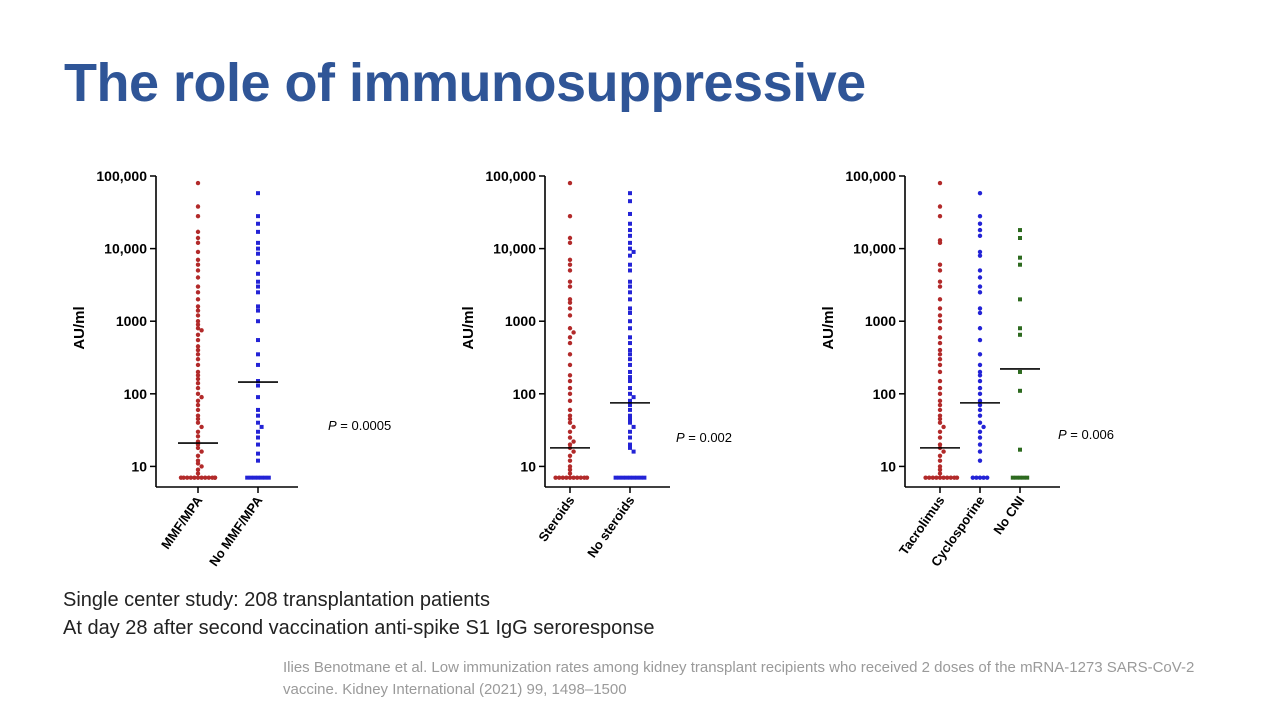 This screenshot has width=1280, height=720. I want to click on category-label: Steroids, so click(556, 518).